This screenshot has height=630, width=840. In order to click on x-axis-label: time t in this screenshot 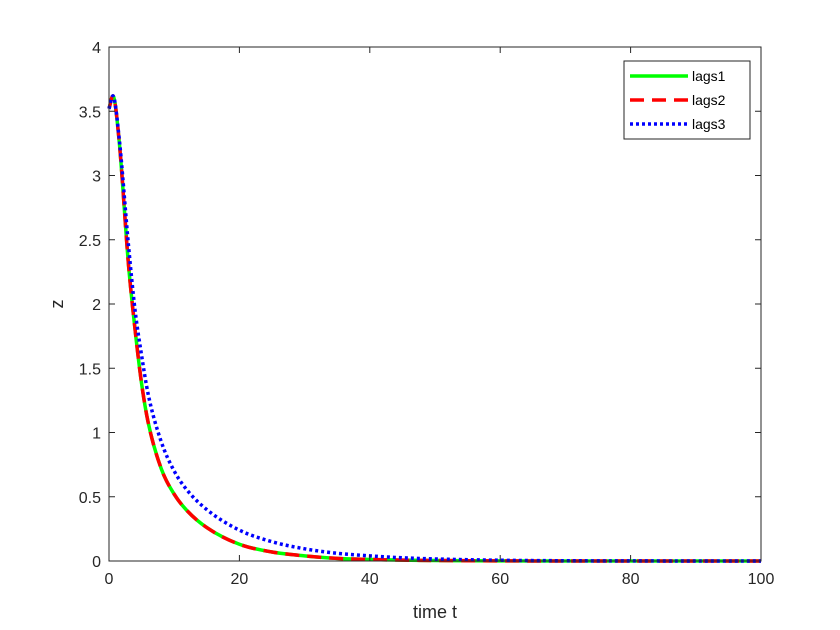, I will do `click(435, 612)`.